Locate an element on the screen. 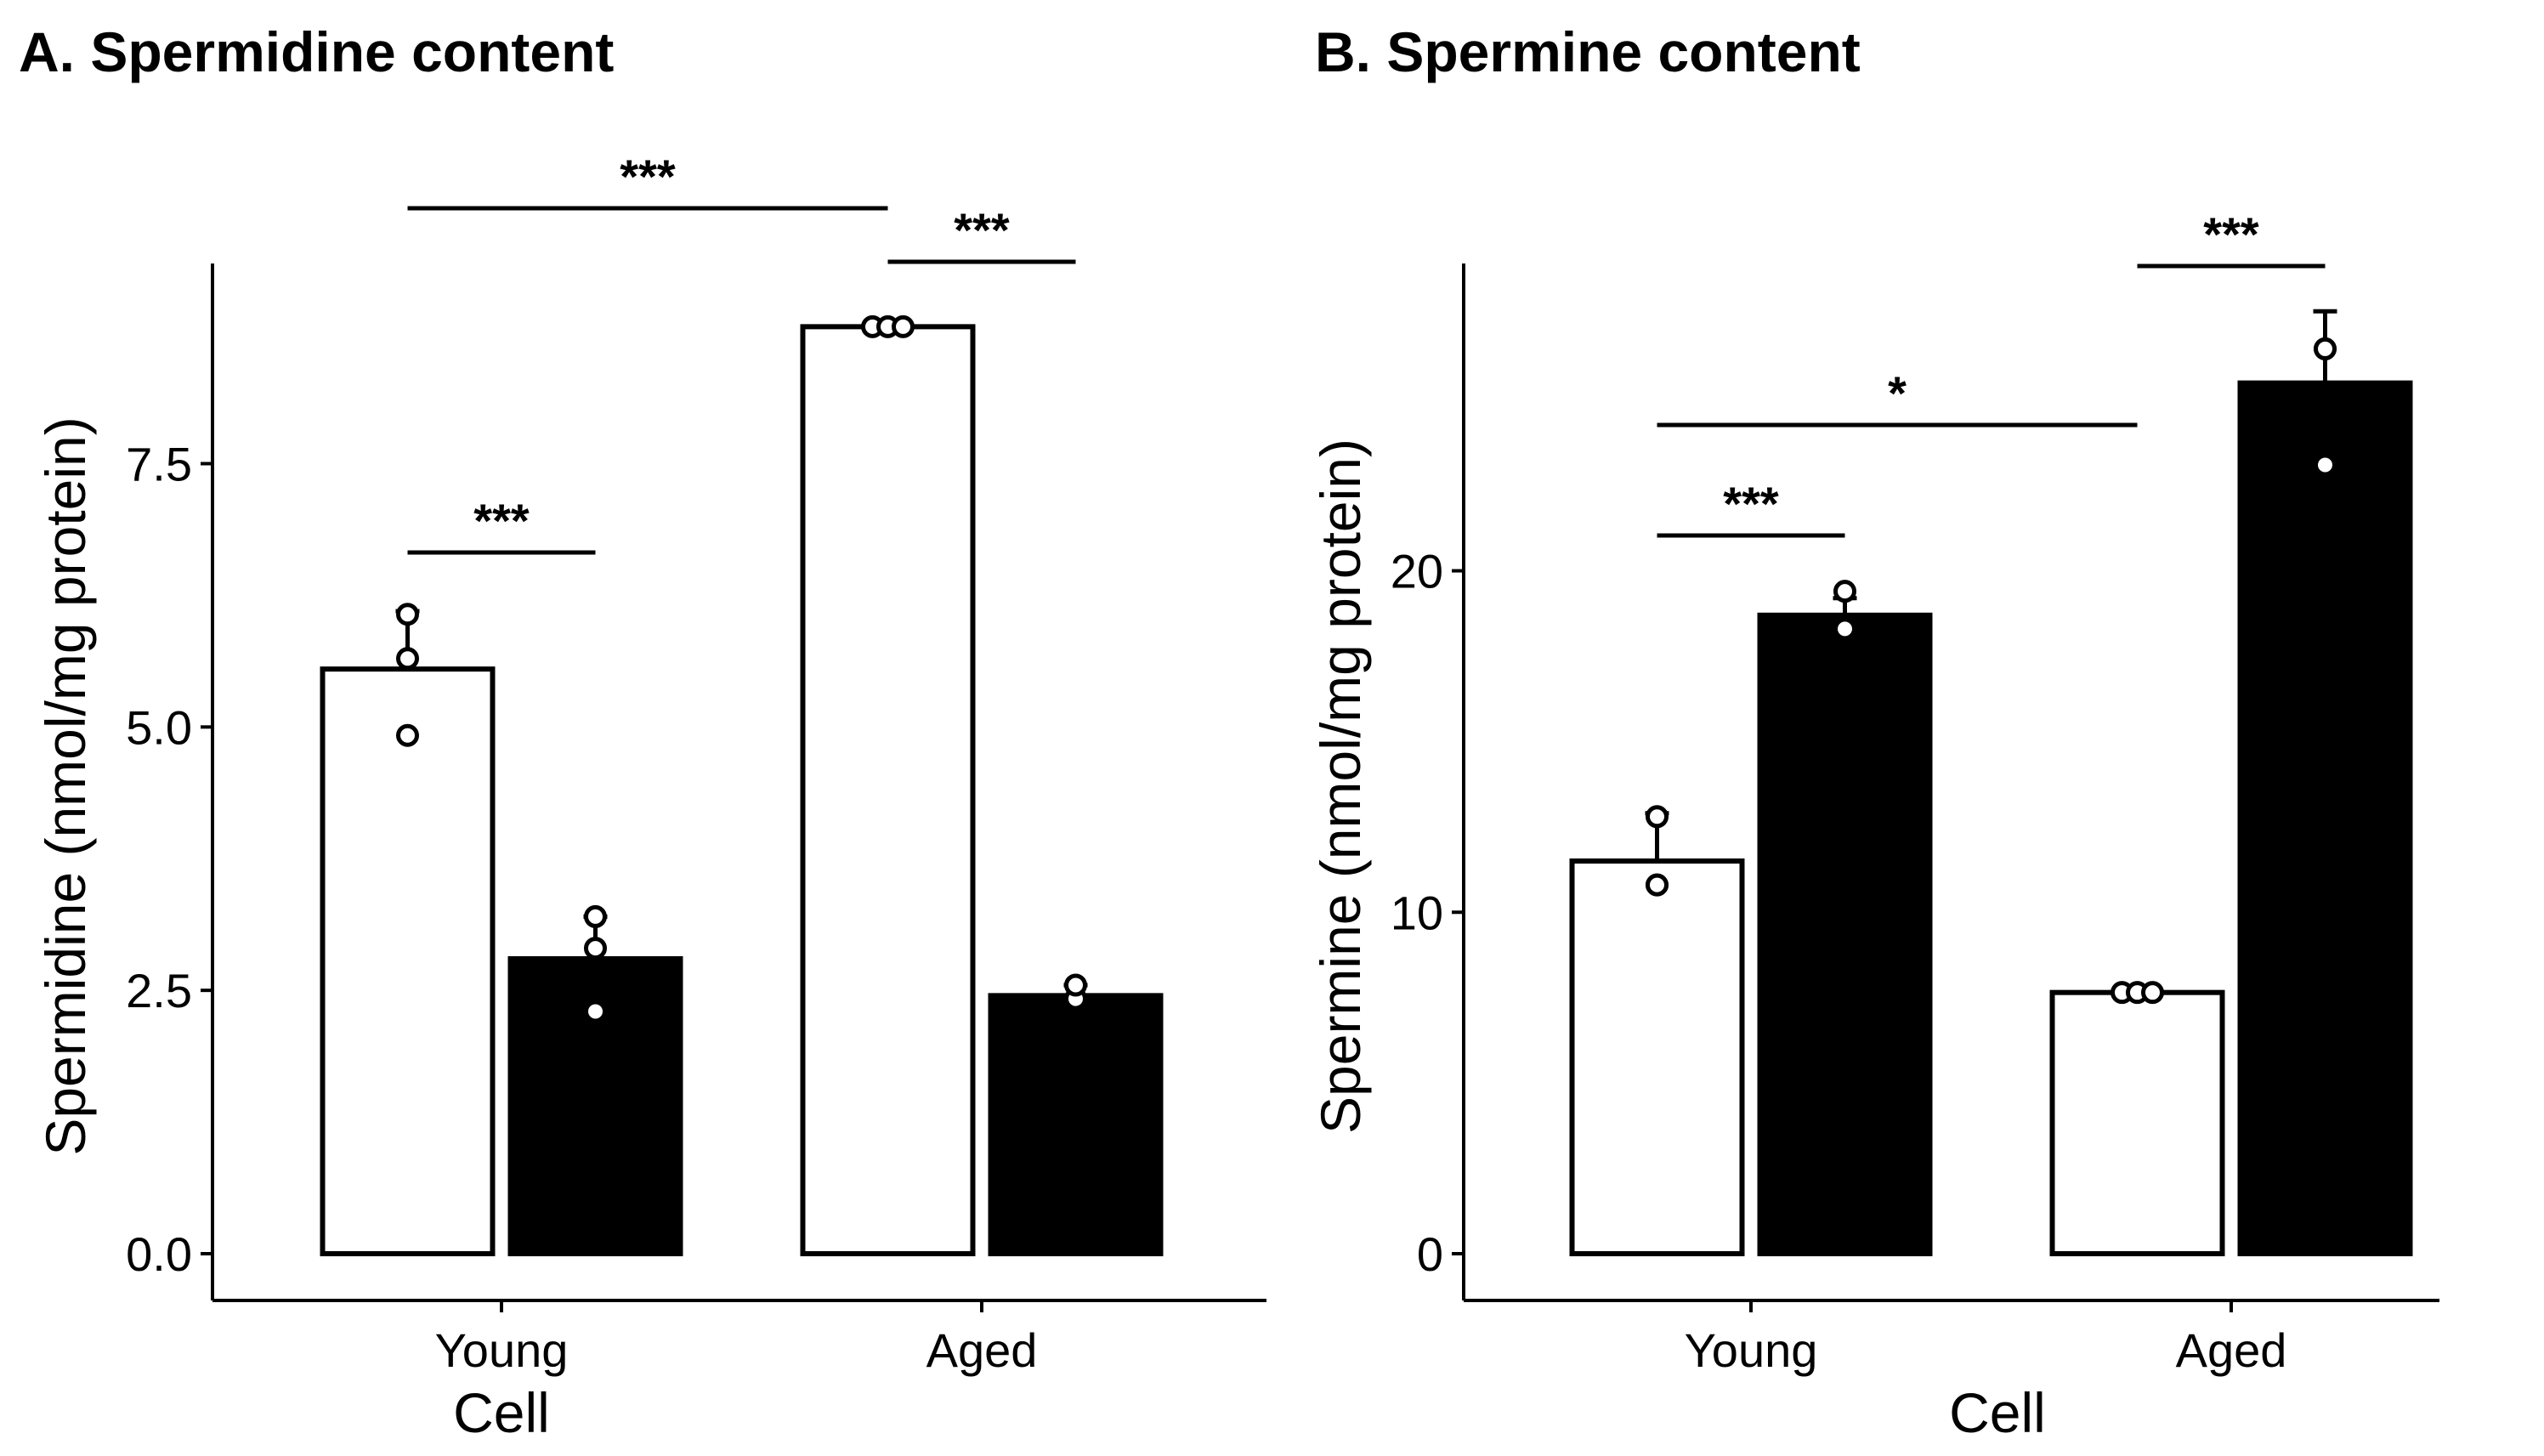 The width and height of the screenshot is (2544, 1456). y-axis-title: Spermidine (nmol/mg protein) is located at coordinates (65, 785).